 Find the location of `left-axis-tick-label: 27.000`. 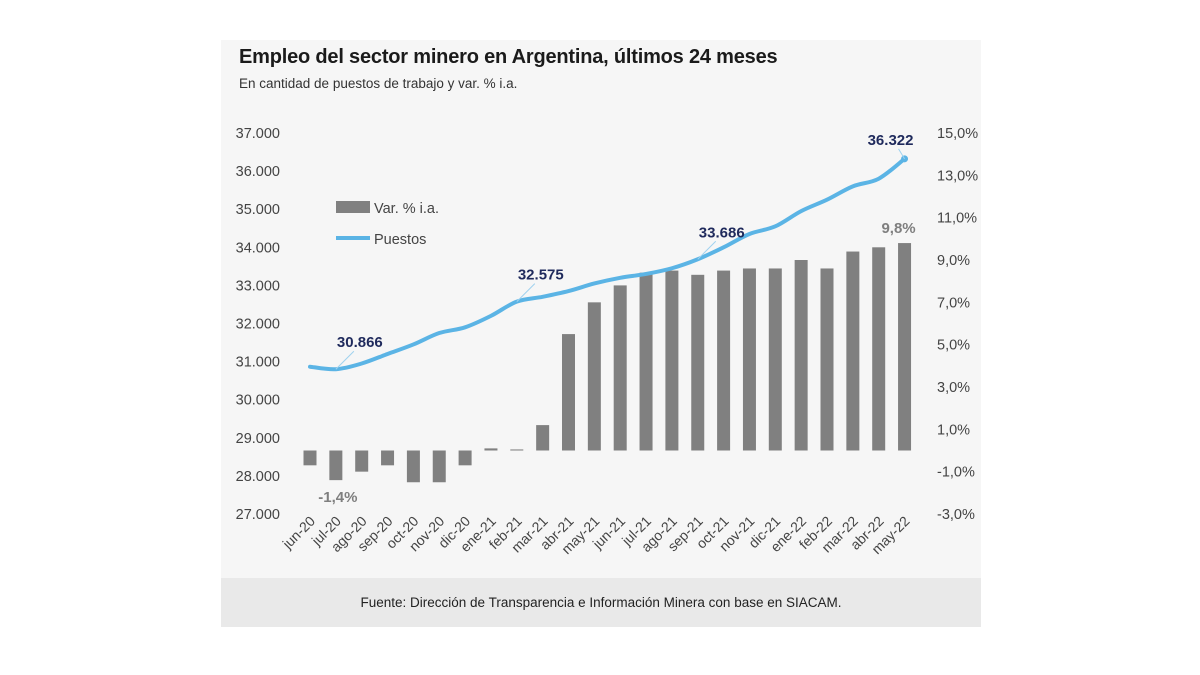

left-axis-tick-label: 27.000 is located at coordinates (258, 515).